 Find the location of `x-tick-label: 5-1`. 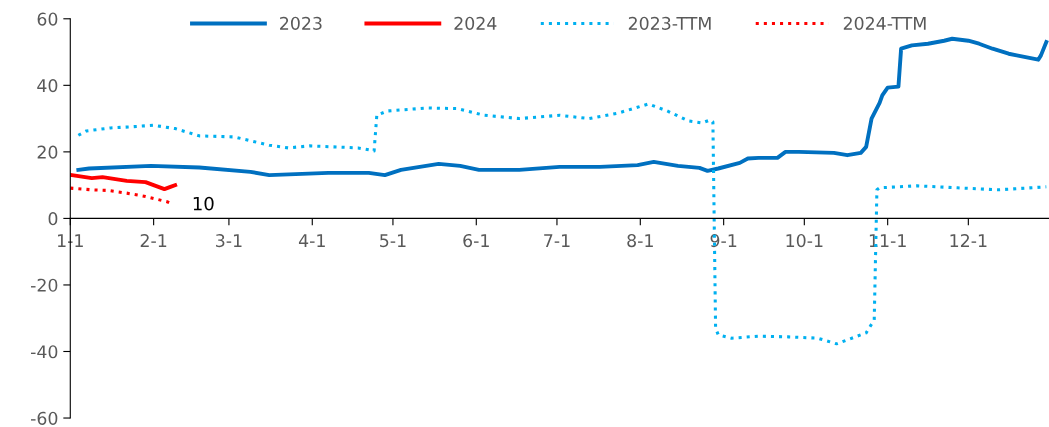

x-tick-label: 5-1 is located at coordinates (393, 241).